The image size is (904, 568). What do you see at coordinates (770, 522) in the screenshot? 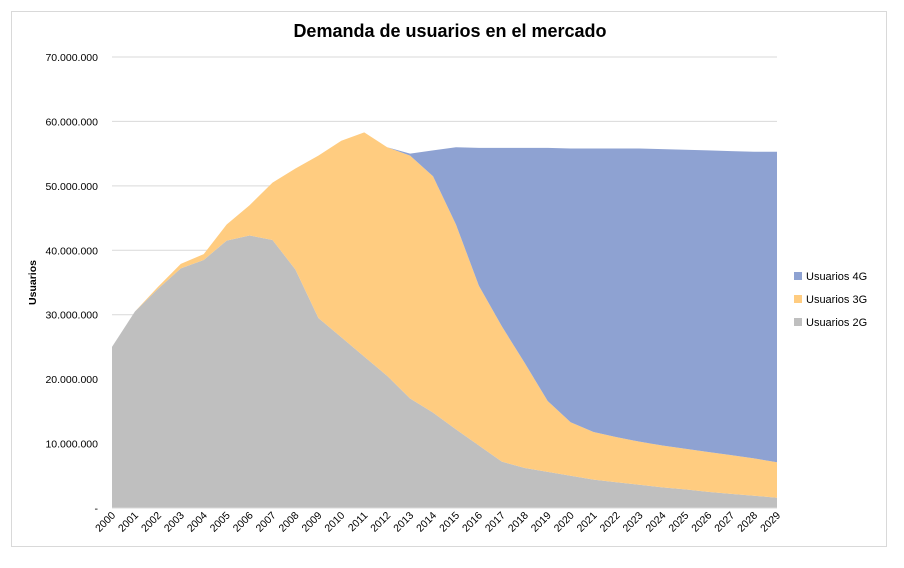
I see `x-tick-label: 2029` at bounding box center [770, 522].